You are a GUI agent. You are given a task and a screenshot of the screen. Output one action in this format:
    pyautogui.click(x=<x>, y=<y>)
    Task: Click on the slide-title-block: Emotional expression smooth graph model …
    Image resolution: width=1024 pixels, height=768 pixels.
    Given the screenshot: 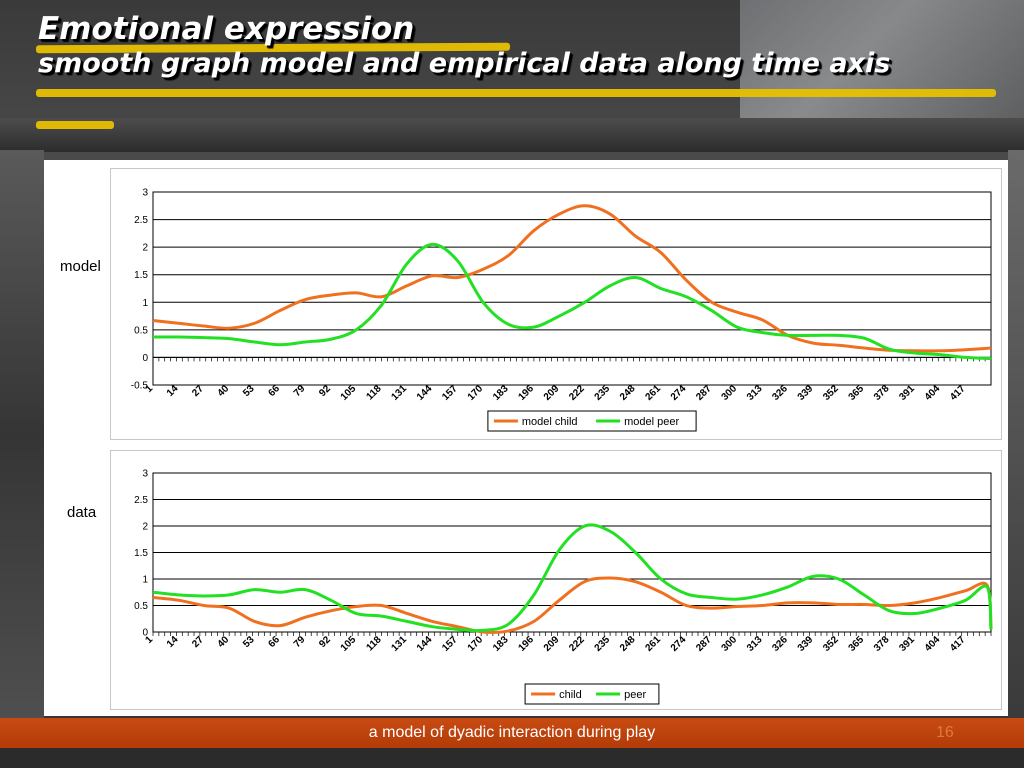 What is the action you would take?
    pyautogui.click(x=523, y=44)
    